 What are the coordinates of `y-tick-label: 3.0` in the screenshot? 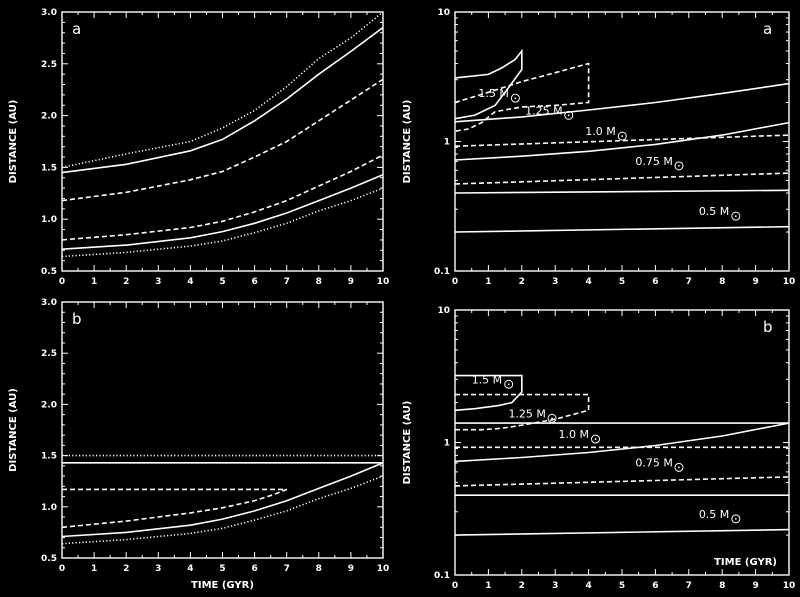 It's located at (49, 13).